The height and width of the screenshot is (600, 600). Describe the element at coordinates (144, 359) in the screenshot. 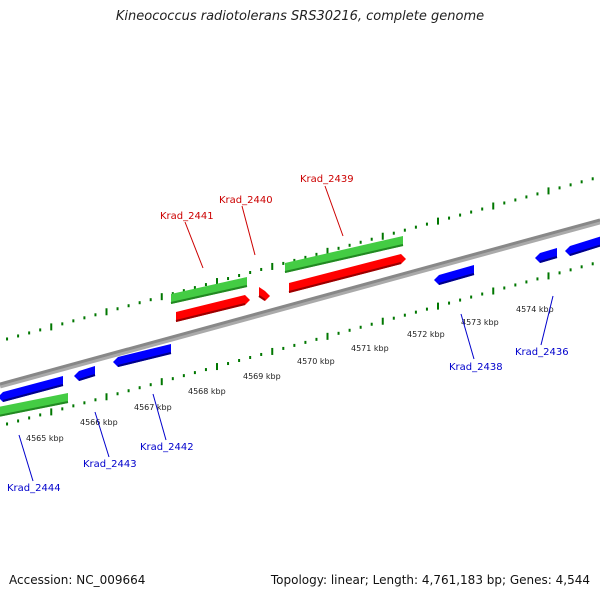

I see `reverse-gene-2442-shade` at that location.